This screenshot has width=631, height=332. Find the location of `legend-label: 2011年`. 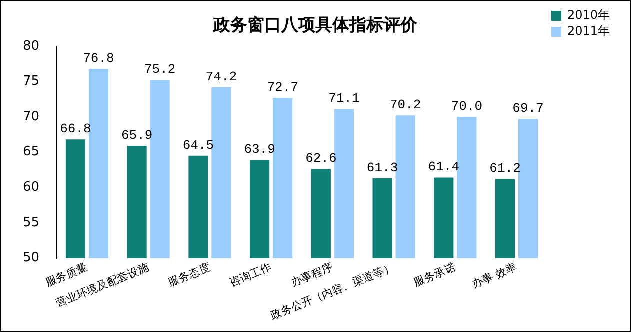

legend-label: 2011年 is located at coordinates (588, 31).